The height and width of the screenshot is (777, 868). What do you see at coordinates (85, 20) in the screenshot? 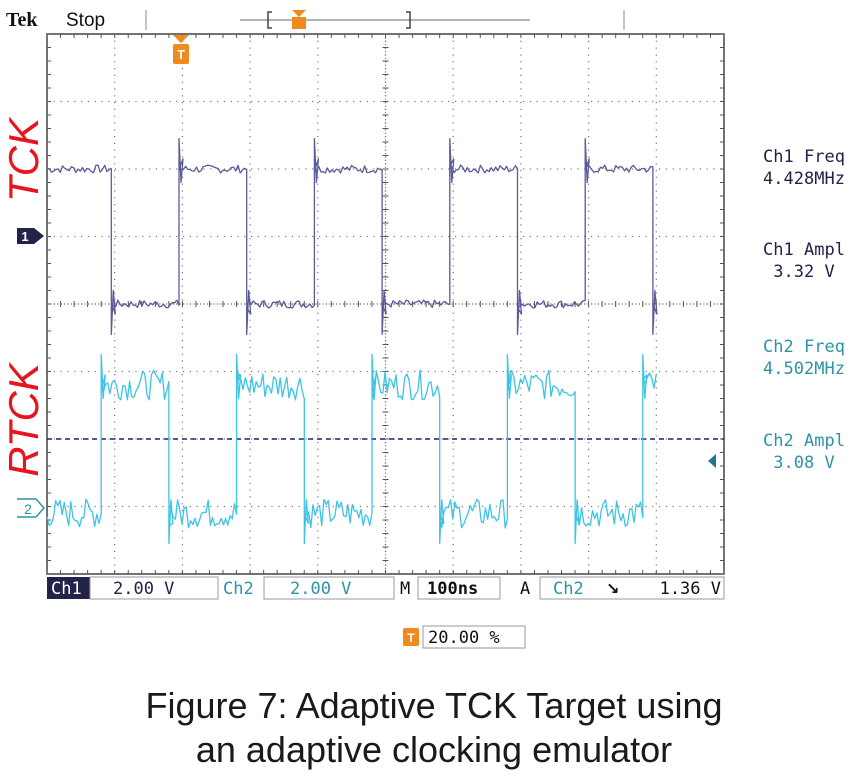
I see `acquisition-state: Stop` at bounding box center [85, 20].